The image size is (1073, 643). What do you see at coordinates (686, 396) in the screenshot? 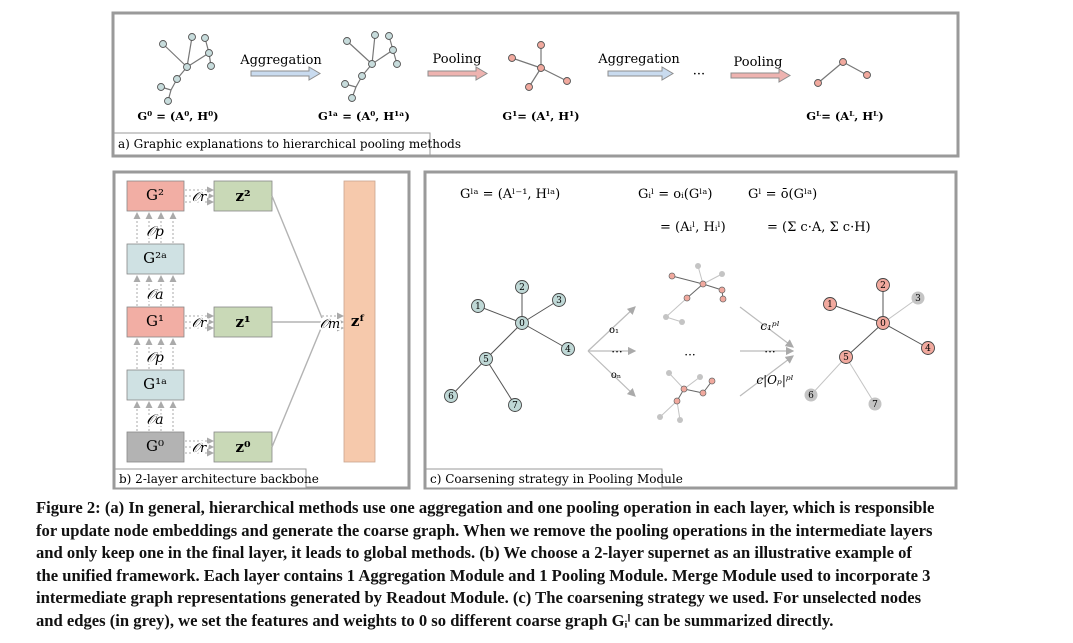
I see `graph-sub-bottom` at bounding box center [686, 396].